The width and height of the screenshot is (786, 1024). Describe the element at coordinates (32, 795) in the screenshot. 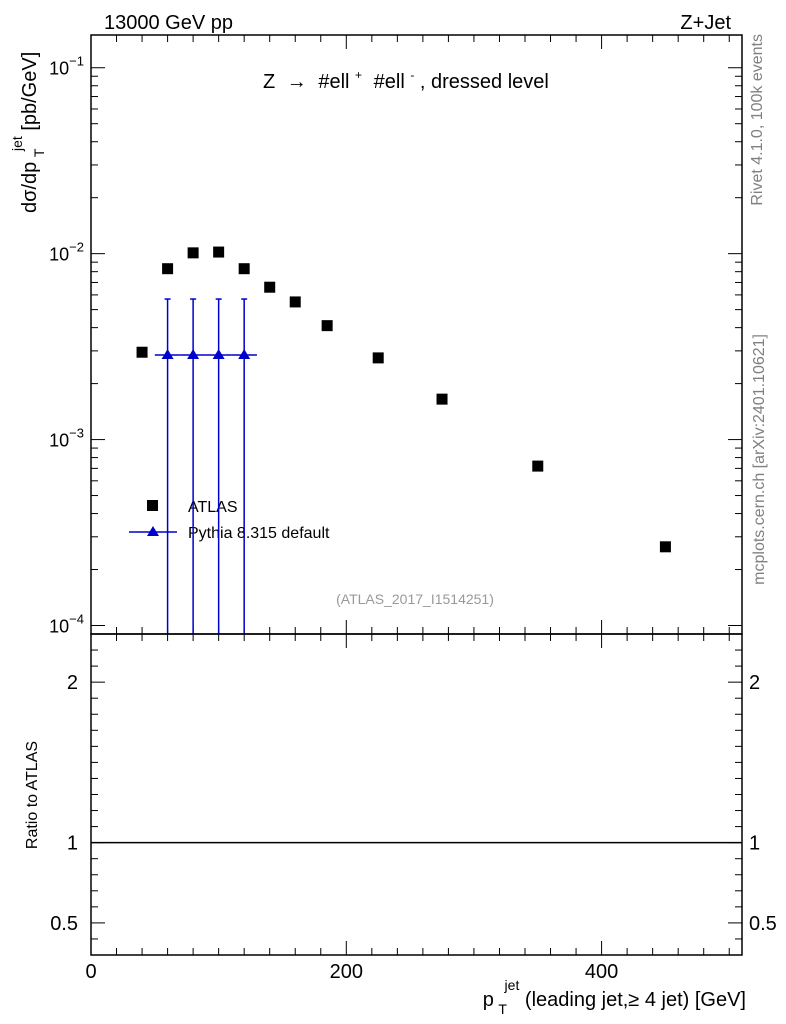

I see `ratio-ylabel: Ratio to ATLAS` at that location.